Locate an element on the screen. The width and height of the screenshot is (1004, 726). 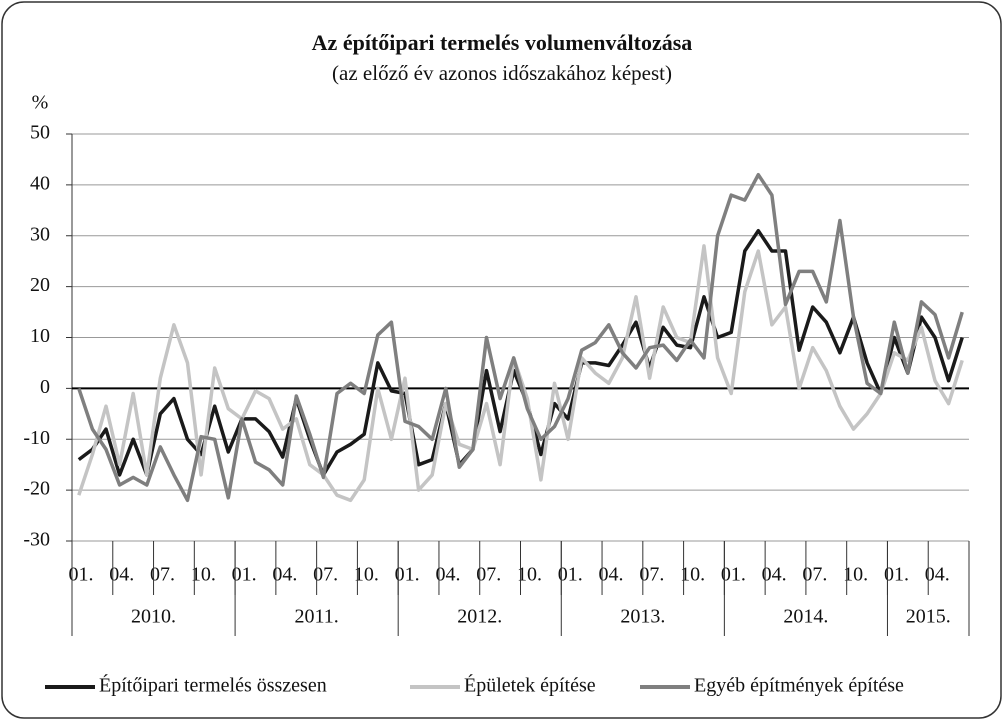
y-tick-label: -30 is located at coordinates (36, 540).